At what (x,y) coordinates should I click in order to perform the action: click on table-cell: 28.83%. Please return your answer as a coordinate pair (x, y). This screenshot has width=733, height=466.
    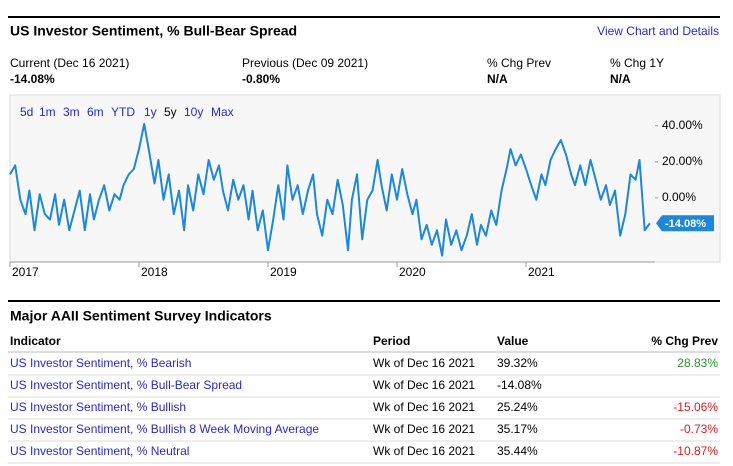
    Looking at the image, I should click on (697, 363).